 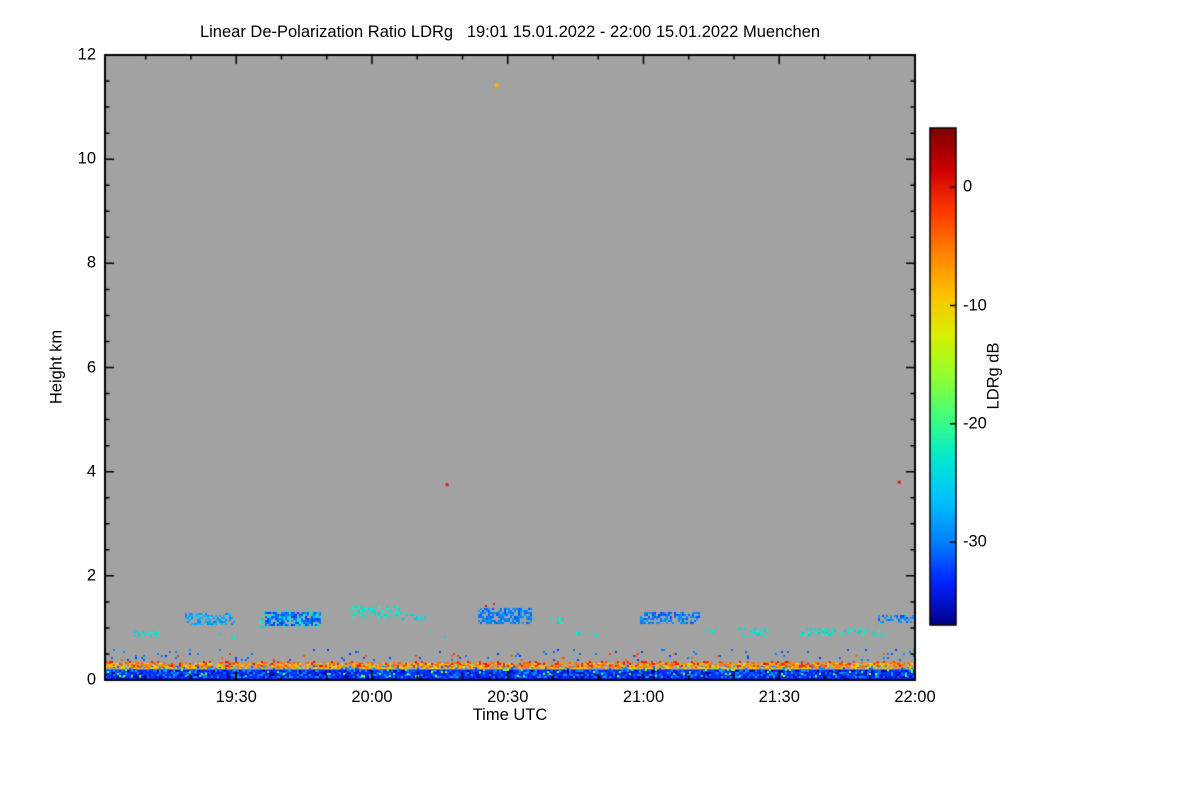 I want to click on colorbar-tick-label: 0, so click(x=968, y=186).